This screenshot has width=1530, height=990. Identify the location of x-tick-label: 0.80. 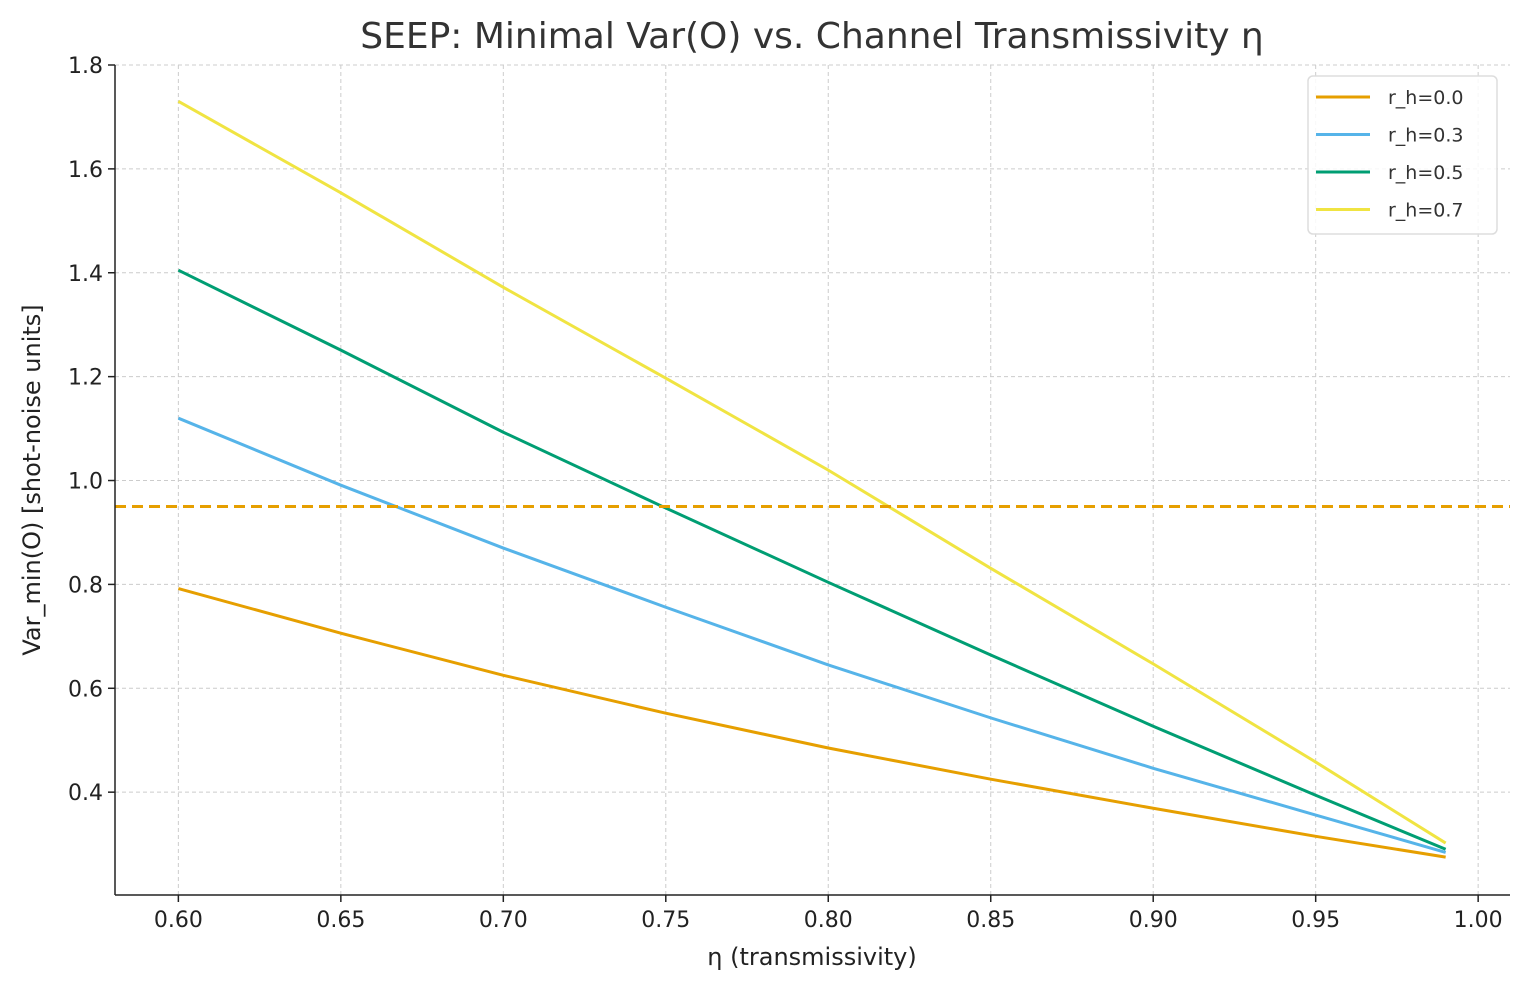
(828, 920).